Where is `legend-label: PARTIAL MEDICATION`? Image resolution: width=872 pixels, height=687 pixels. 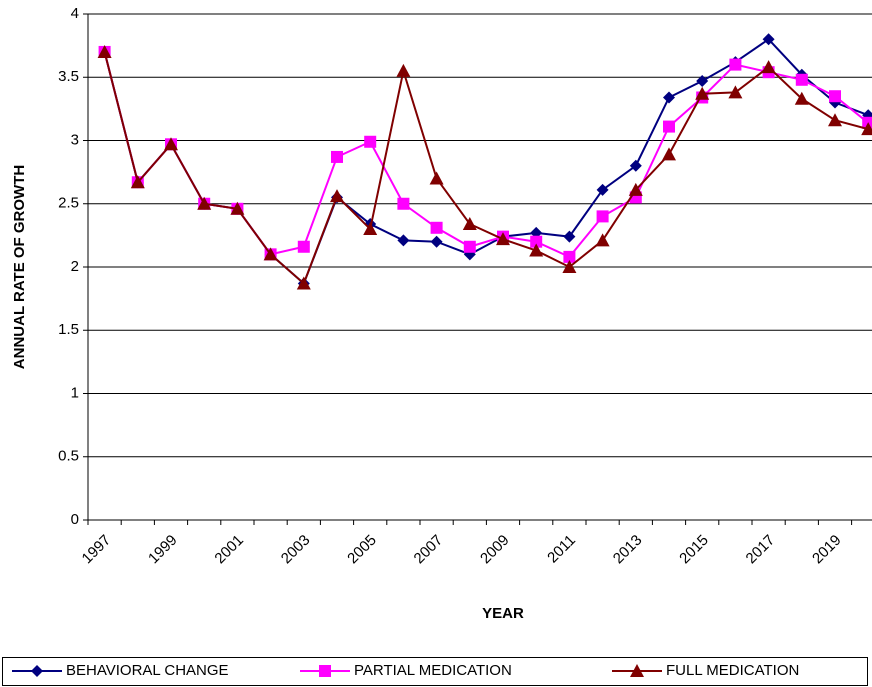
legend-label: PARTIAL MEDICATION is located at coordinates (433, 670).